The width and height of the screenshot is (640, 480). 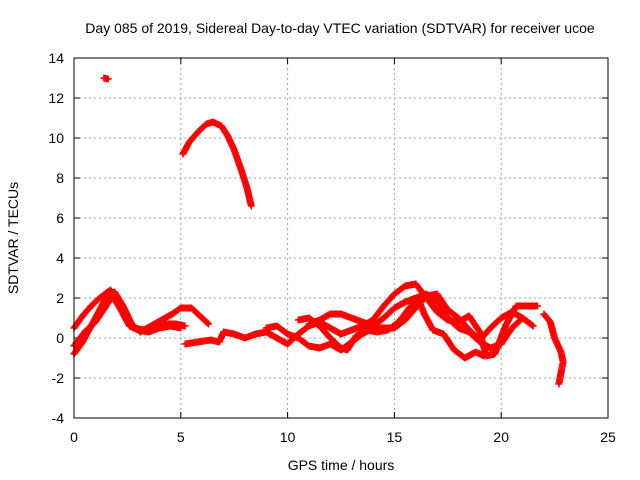 What do you see at coordinates (56, 58) in the screenshot?
I see `y-tick-label: 14` at bounding box center [56, 58].